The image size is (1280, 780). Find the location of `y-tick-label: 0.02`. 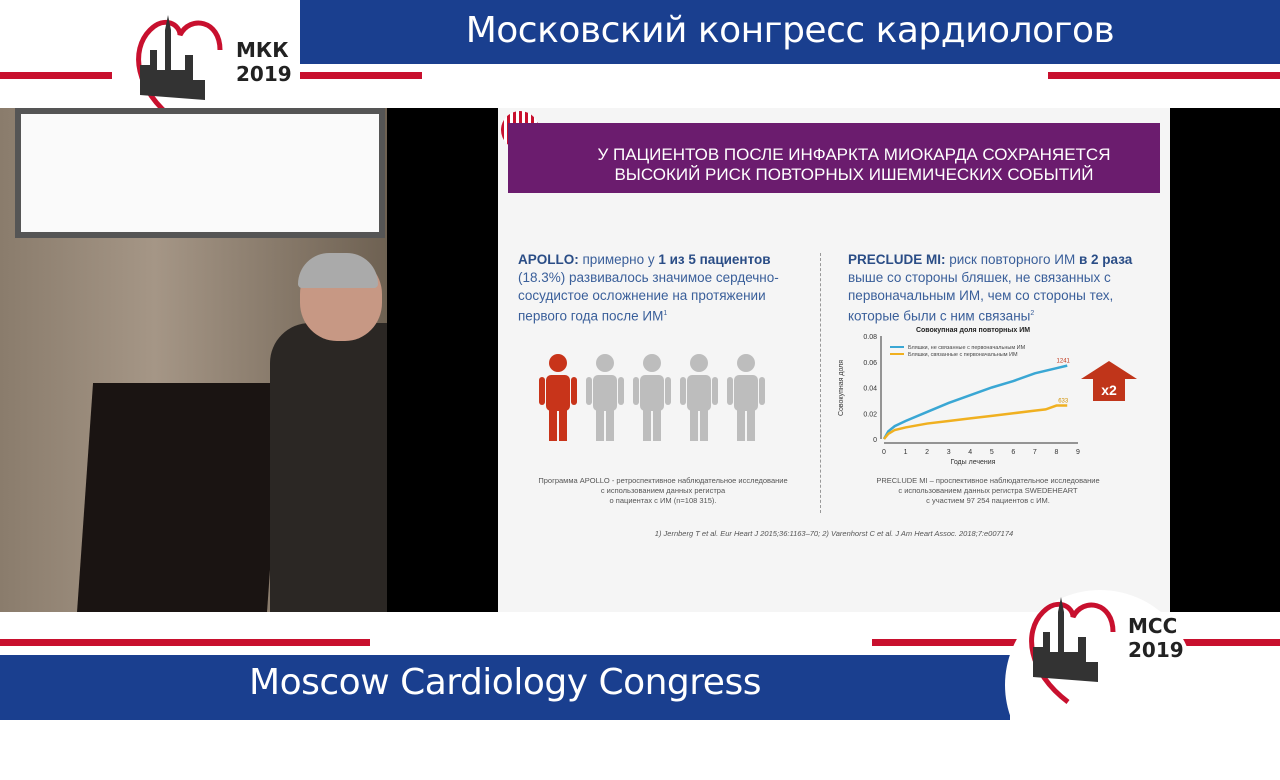

y-tick-label: 0.02 is located at coordinates (870, 414).